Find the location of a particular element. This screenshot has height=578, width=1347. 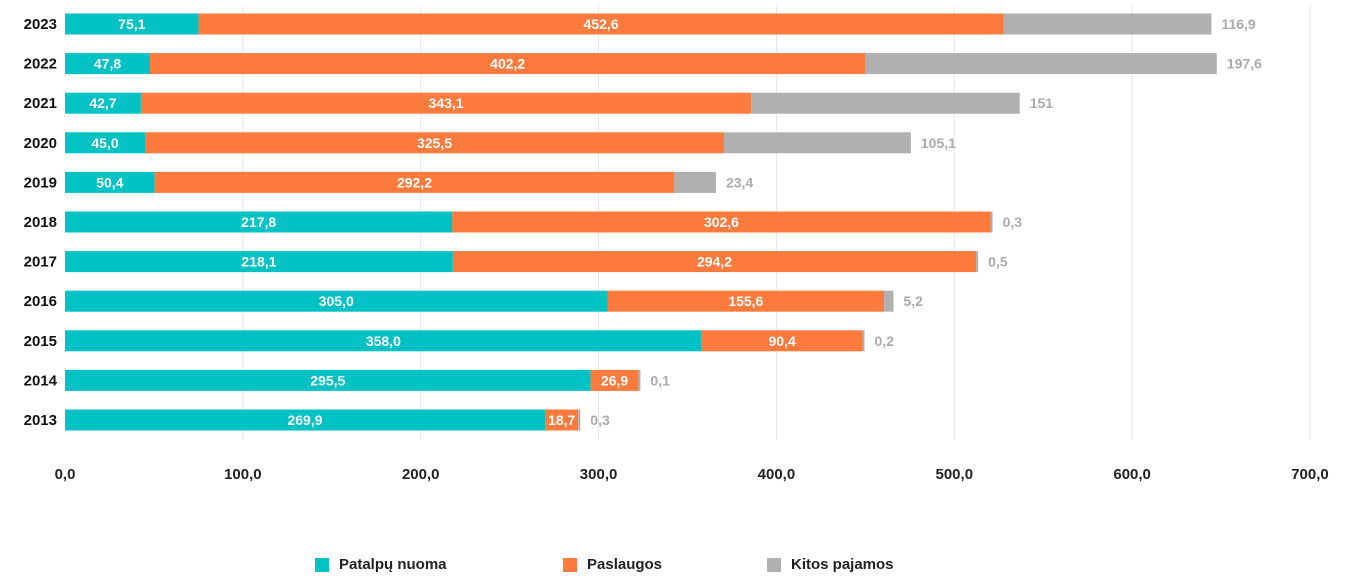

legend: Patalpų nuoma Paslaugos Kitos pajamos is located at coordinates (673, 567).